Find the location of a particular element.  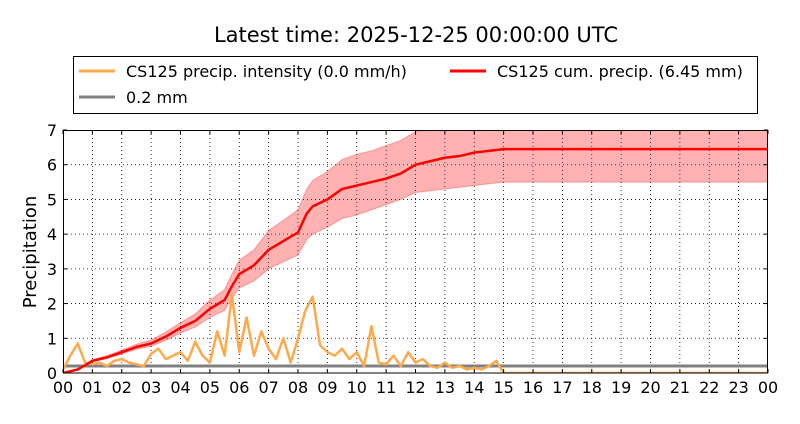

x-tick-label: 01 is located at coordinates (92, 387).